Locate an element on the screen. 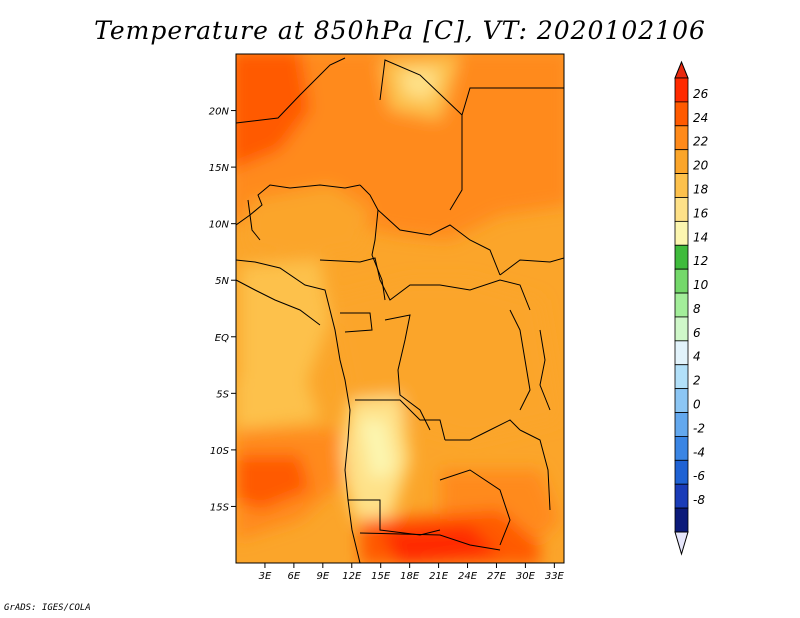 The height and width of the screenshot is (618, 800). y-tick-label: 10S is located at coordinates (220, 451).